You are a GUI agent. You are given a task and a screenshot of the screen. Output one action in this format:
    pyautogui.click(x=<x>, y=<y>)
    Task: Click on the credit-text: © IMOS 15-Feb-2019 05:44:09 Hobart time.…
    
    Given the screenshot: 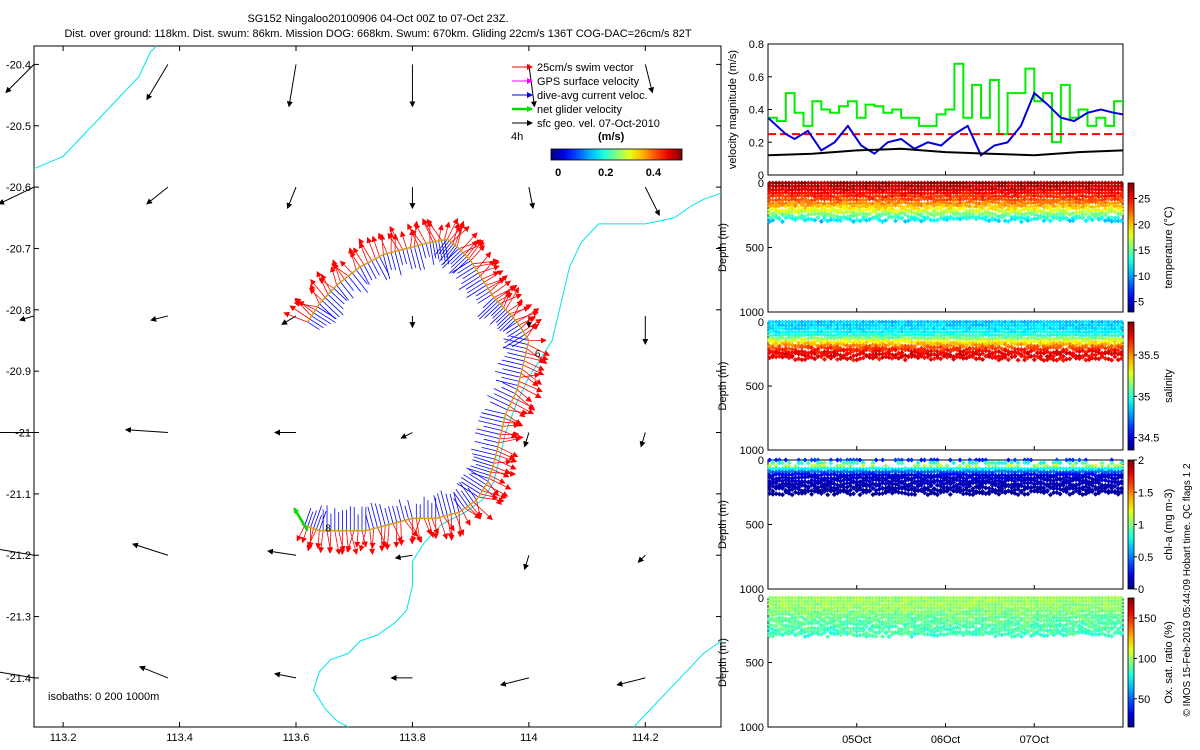 What is the action you would take?
    pyautogui.click(x=1187, y=589)
    